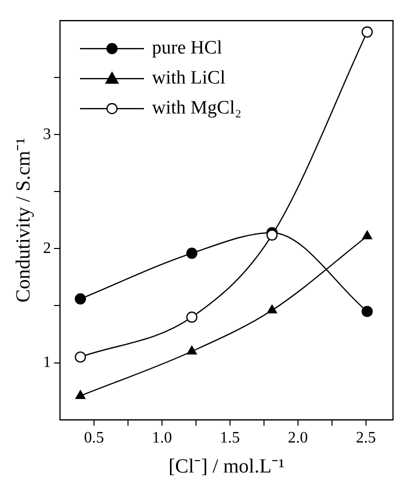  I want to click on legend-label: pure HCl, so click(187, 48).